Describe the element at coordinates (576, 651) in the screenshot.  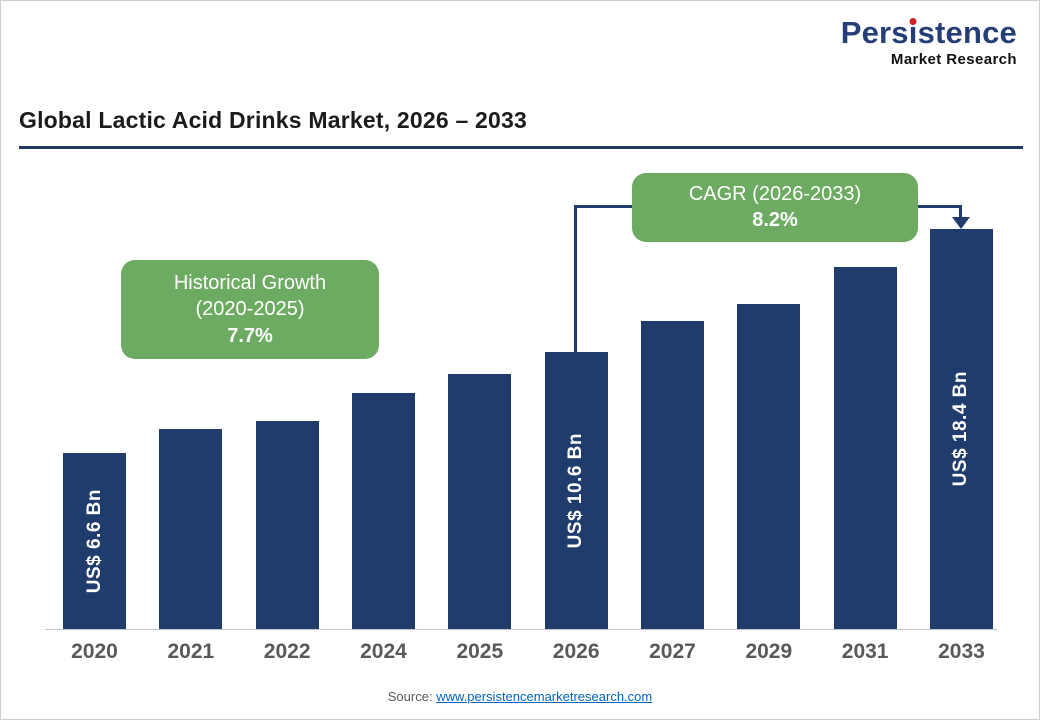
I see `x-axis-label-2026: 2026` at that location.